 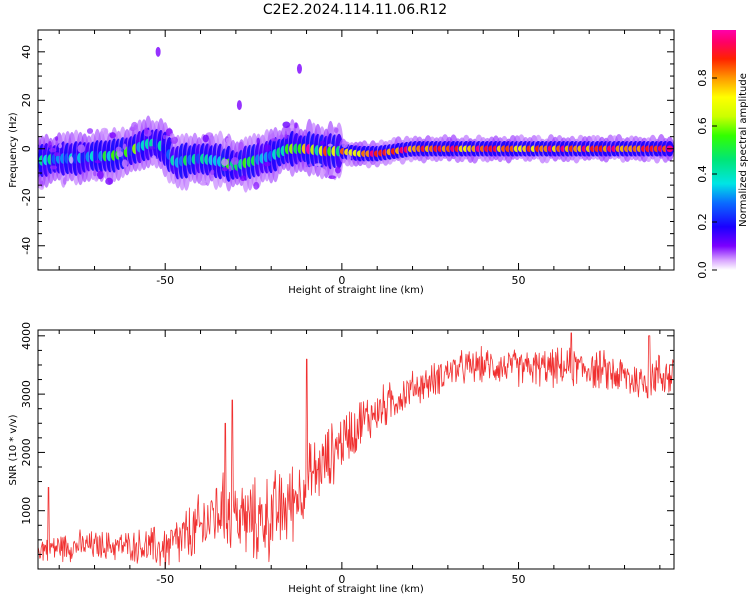 What do you see at coordinates (26, 452) in the screenshot?
I see `y-tick-label: 2000` at bounding box center [26, 452].